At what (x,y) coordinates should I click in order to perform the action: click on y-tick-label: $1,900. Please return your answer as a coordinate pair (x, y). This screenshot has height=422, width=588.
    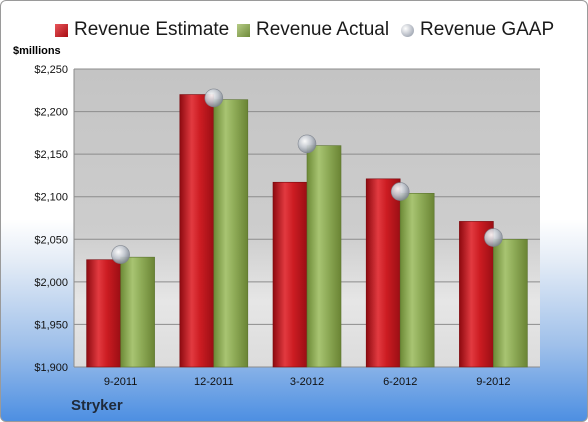
    Looking at the image, I should click on (51, 368).